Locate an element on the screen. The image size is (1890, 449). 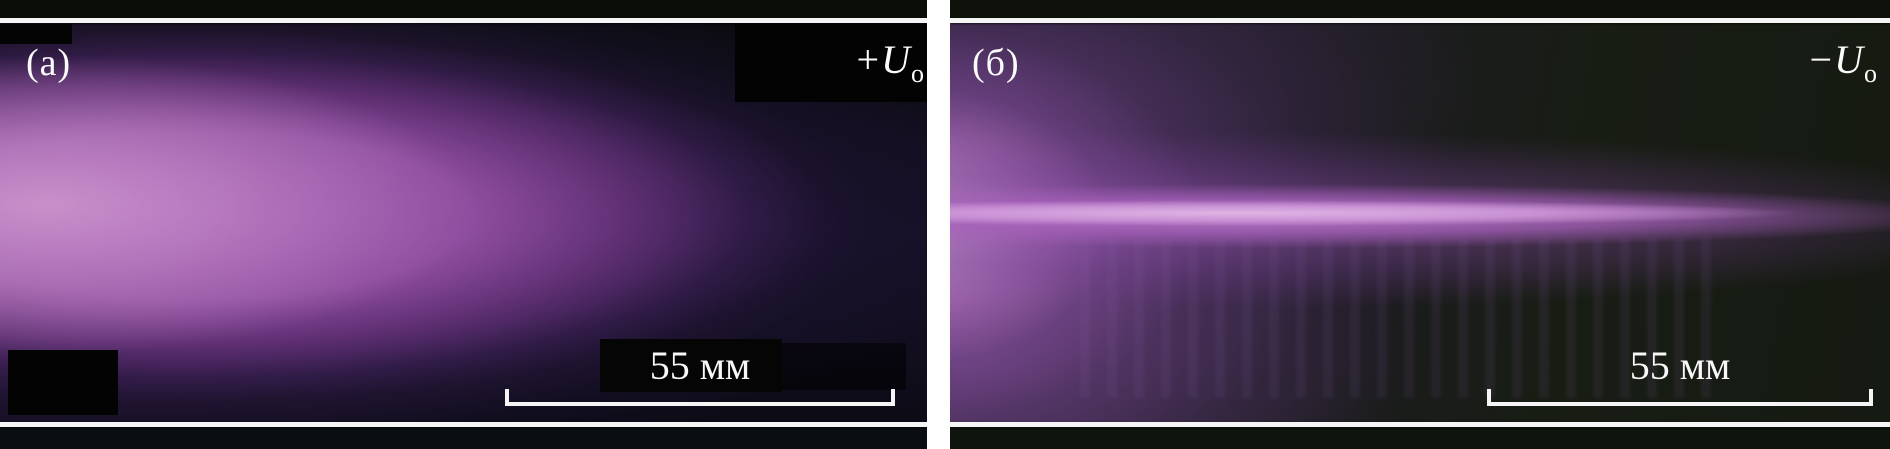
voltage-sign: + is located at coordinates (868, 59).